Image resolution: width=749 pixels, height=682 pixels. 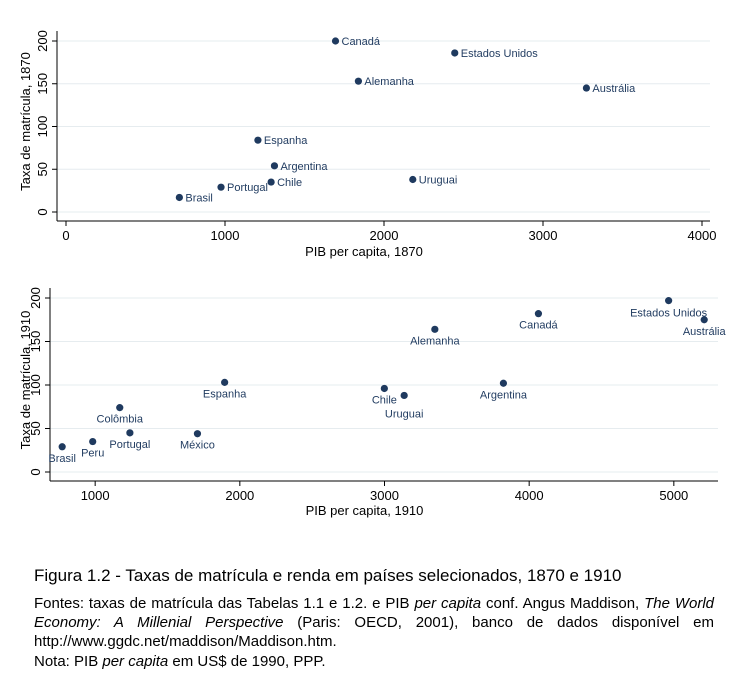 What do you see at coordinates (68, 661) in the screenshot?
I see `note-text-1: Nota: PIB` at bounding box center [68, 661].